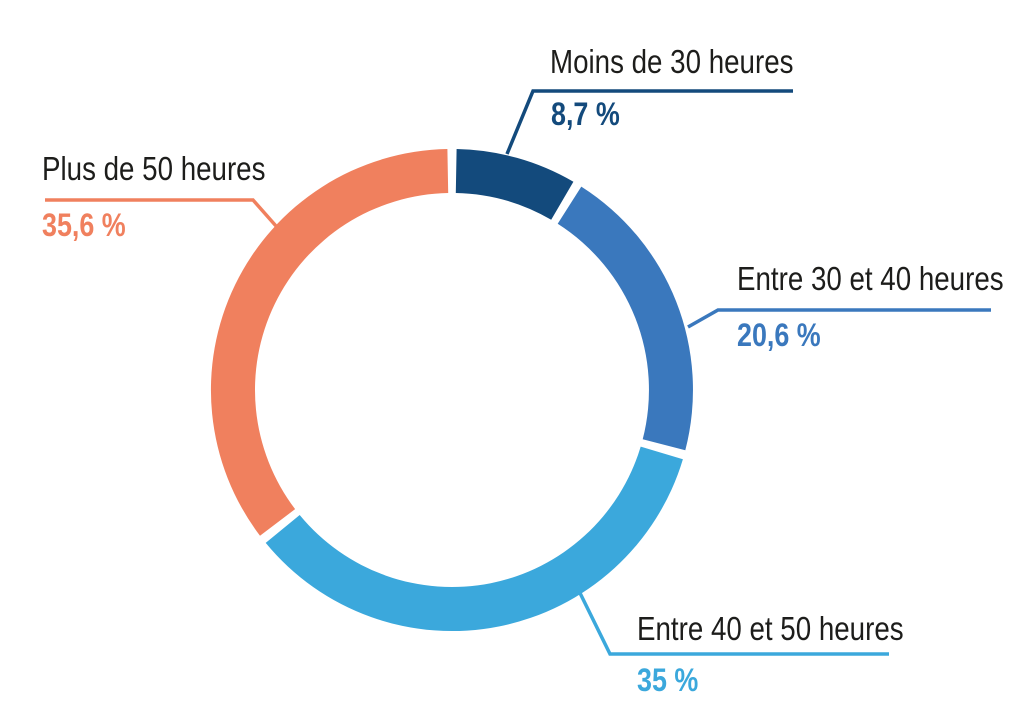 The width and height of the screenshot is (1024, 728). What do you see at coordinates (161, 213) in the screenshot?
I see `callout-line-plus-de-50-heures` at bounding box center [161, 213].